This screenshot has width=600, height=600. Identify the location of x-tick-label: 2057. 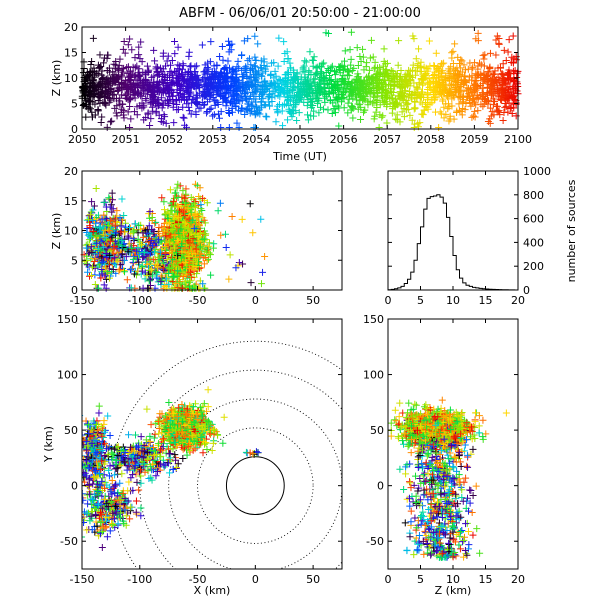
(387, 139).